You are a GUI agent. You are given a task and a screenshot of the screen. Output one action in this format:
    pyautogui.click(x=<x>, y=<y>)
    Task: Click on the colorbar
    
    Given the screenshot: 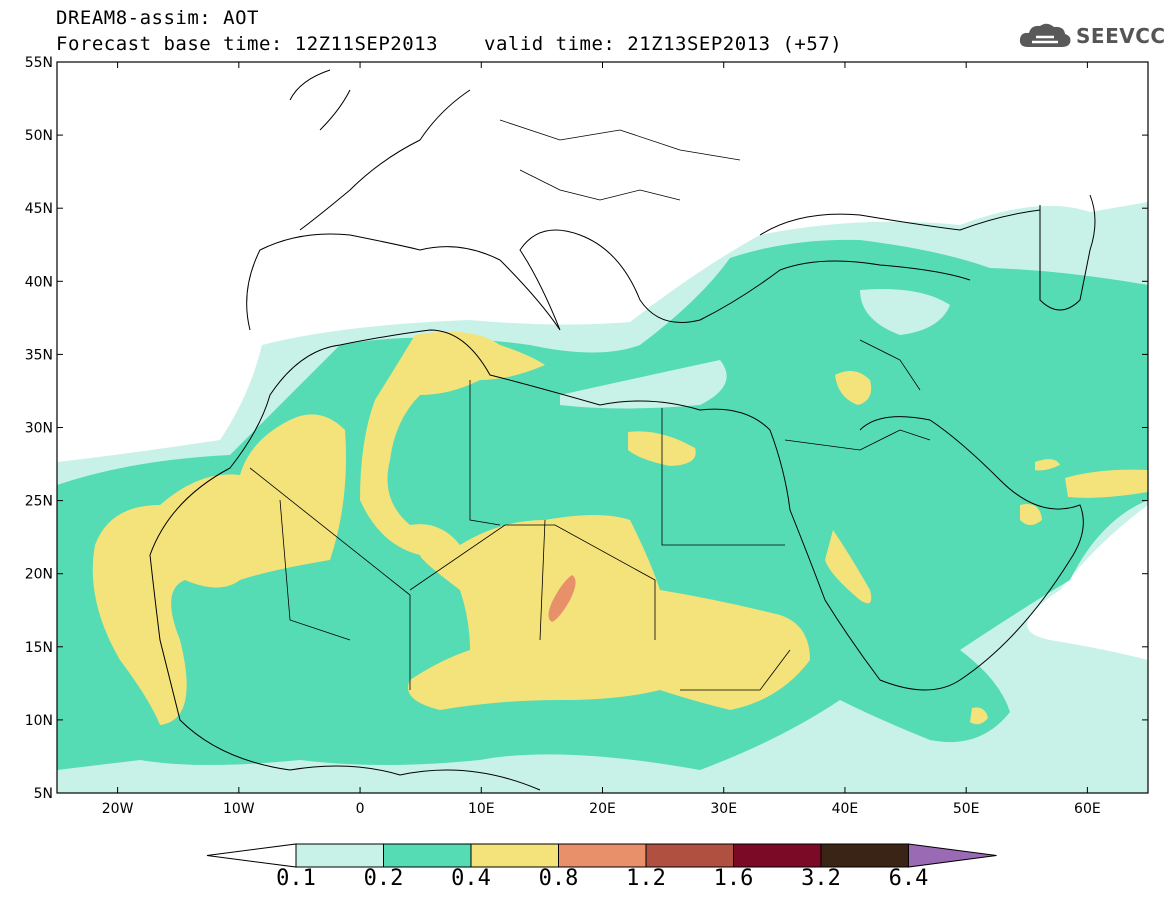 What is the action you would take?
    pyautogui.click(x=601, y=855)
    